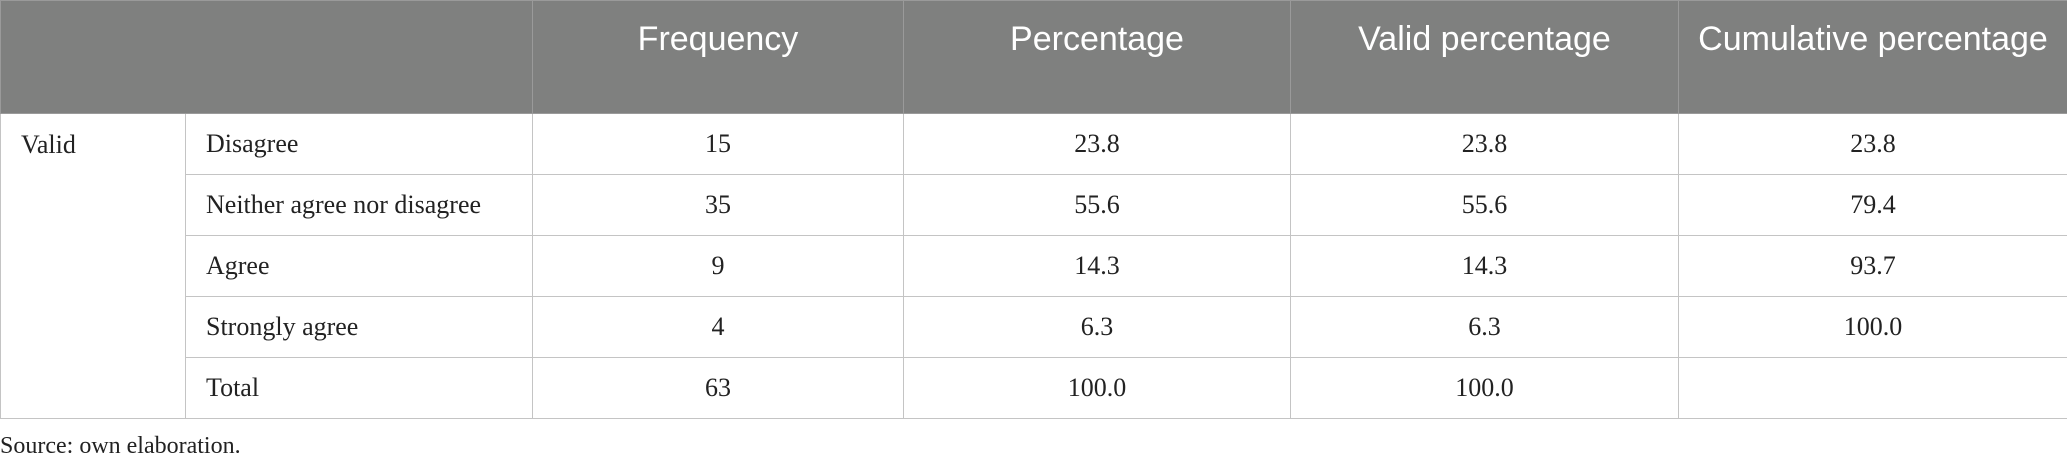  What do you see at coordinates (718, 205) in the screenshot?
I see `table-cell: 35` at bounding box center [718, 205].